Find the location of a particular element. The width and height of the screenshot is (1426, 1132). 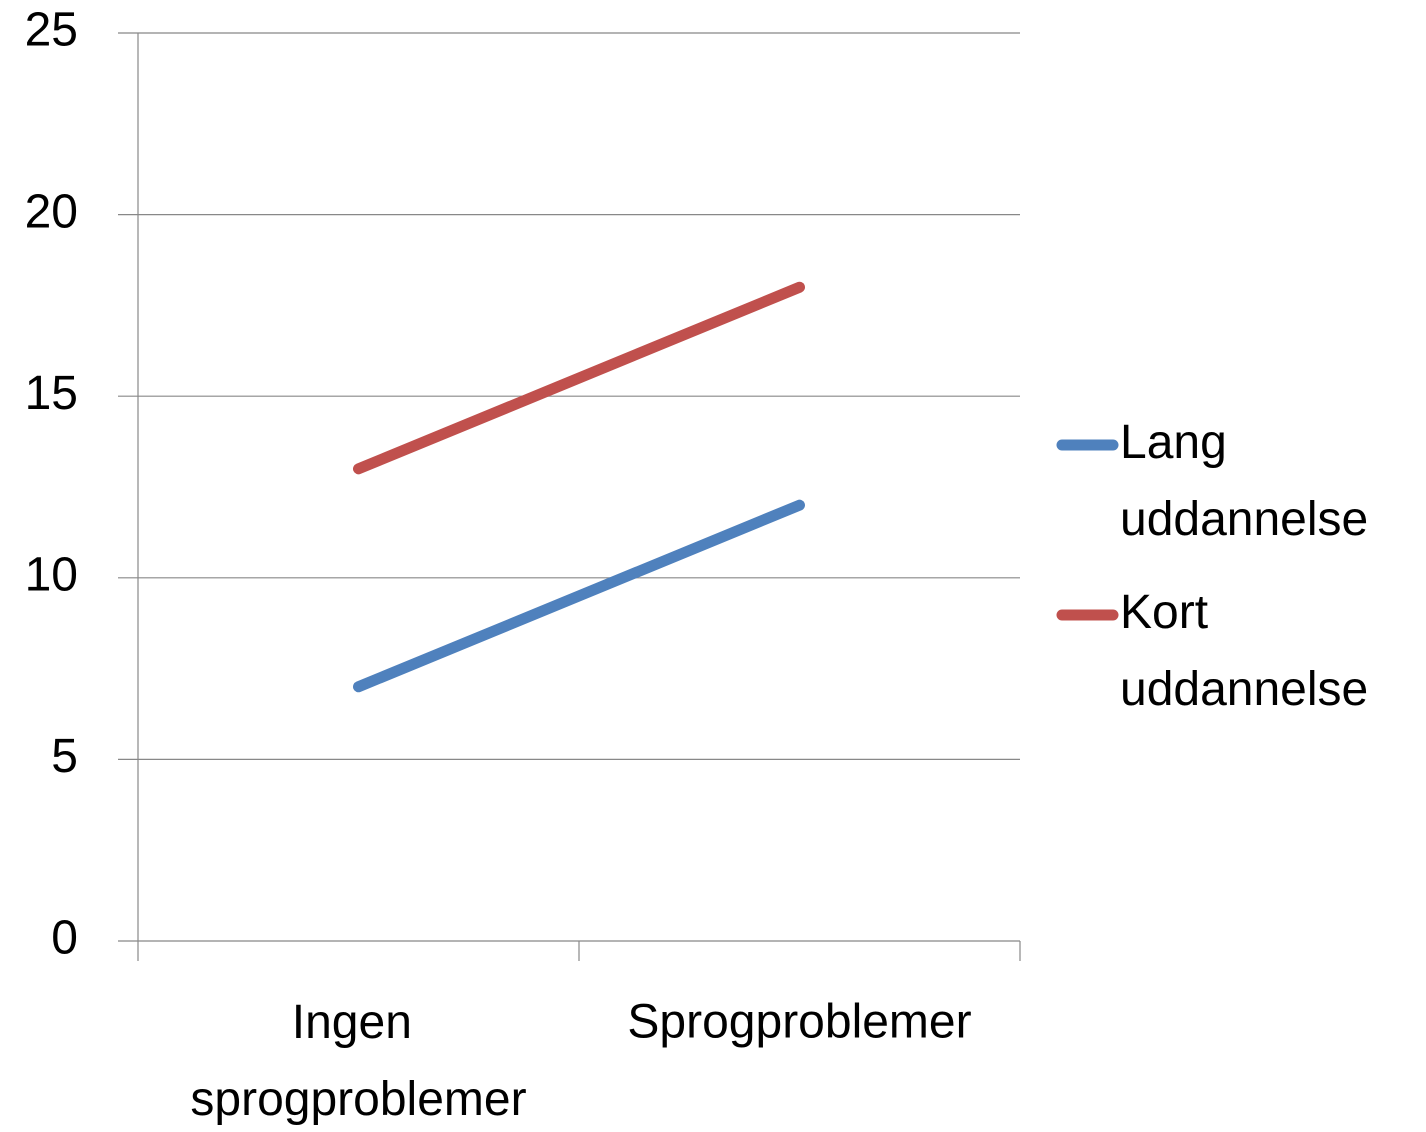

y-tick-label: 25 is located at coordinates (51, 30).